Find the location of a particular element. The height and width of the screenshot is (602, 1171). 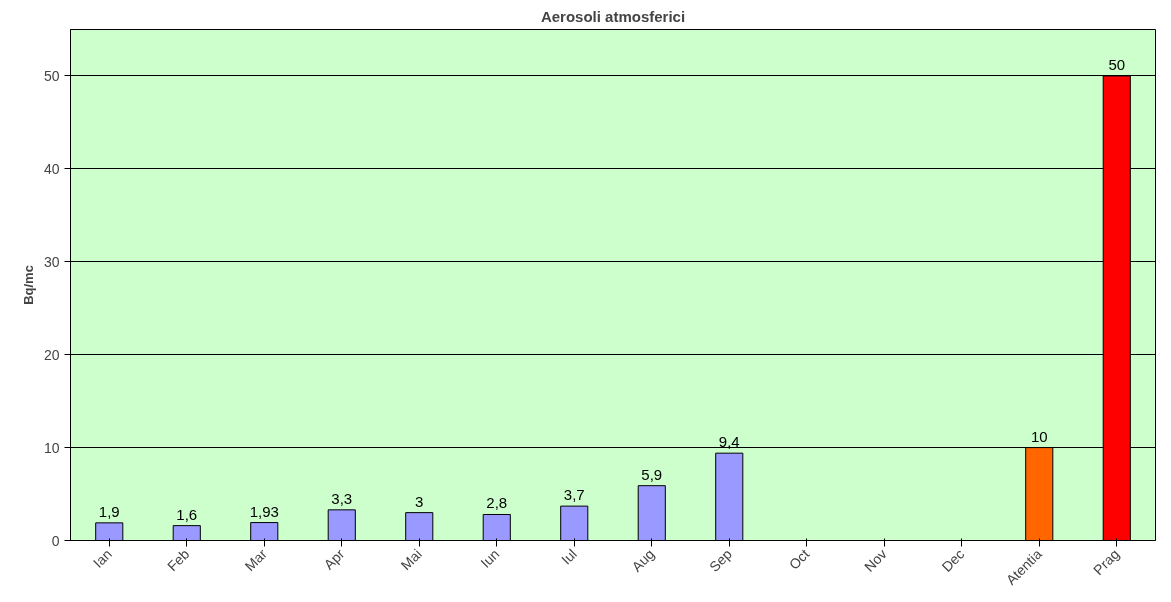

x-tick-label: Iun is located at coordinates (490, 558).